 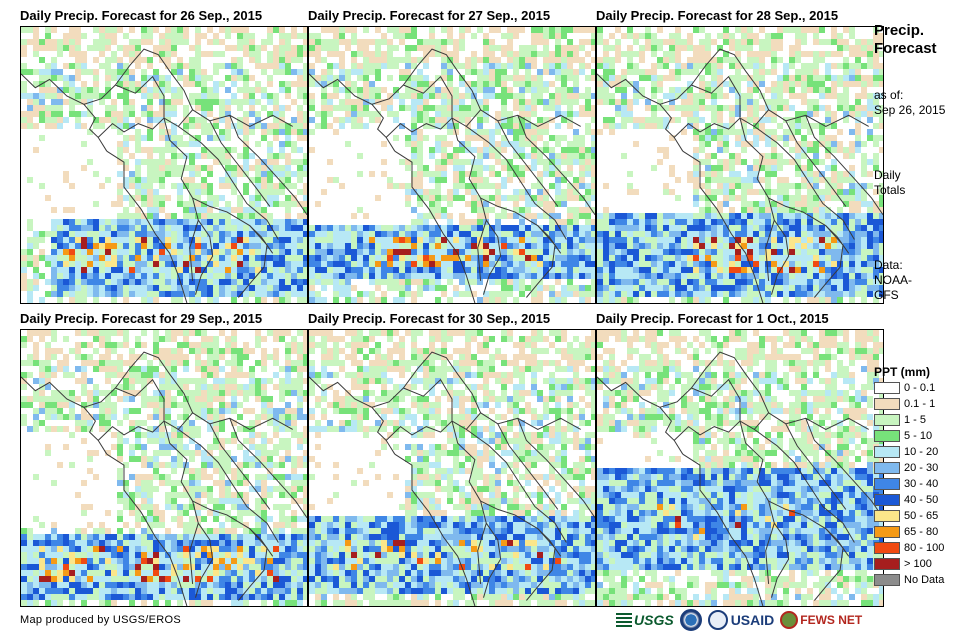 I want to click on legend-label: 0.1 - 1, so click(x=920, y=404).